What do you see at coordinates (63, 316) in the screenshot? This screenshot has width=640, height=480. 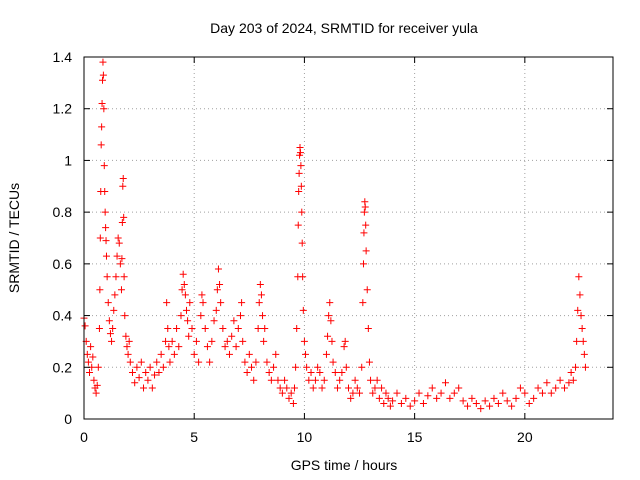 I see `y-tick-label: 0.4` at bounding box center [63, 316].